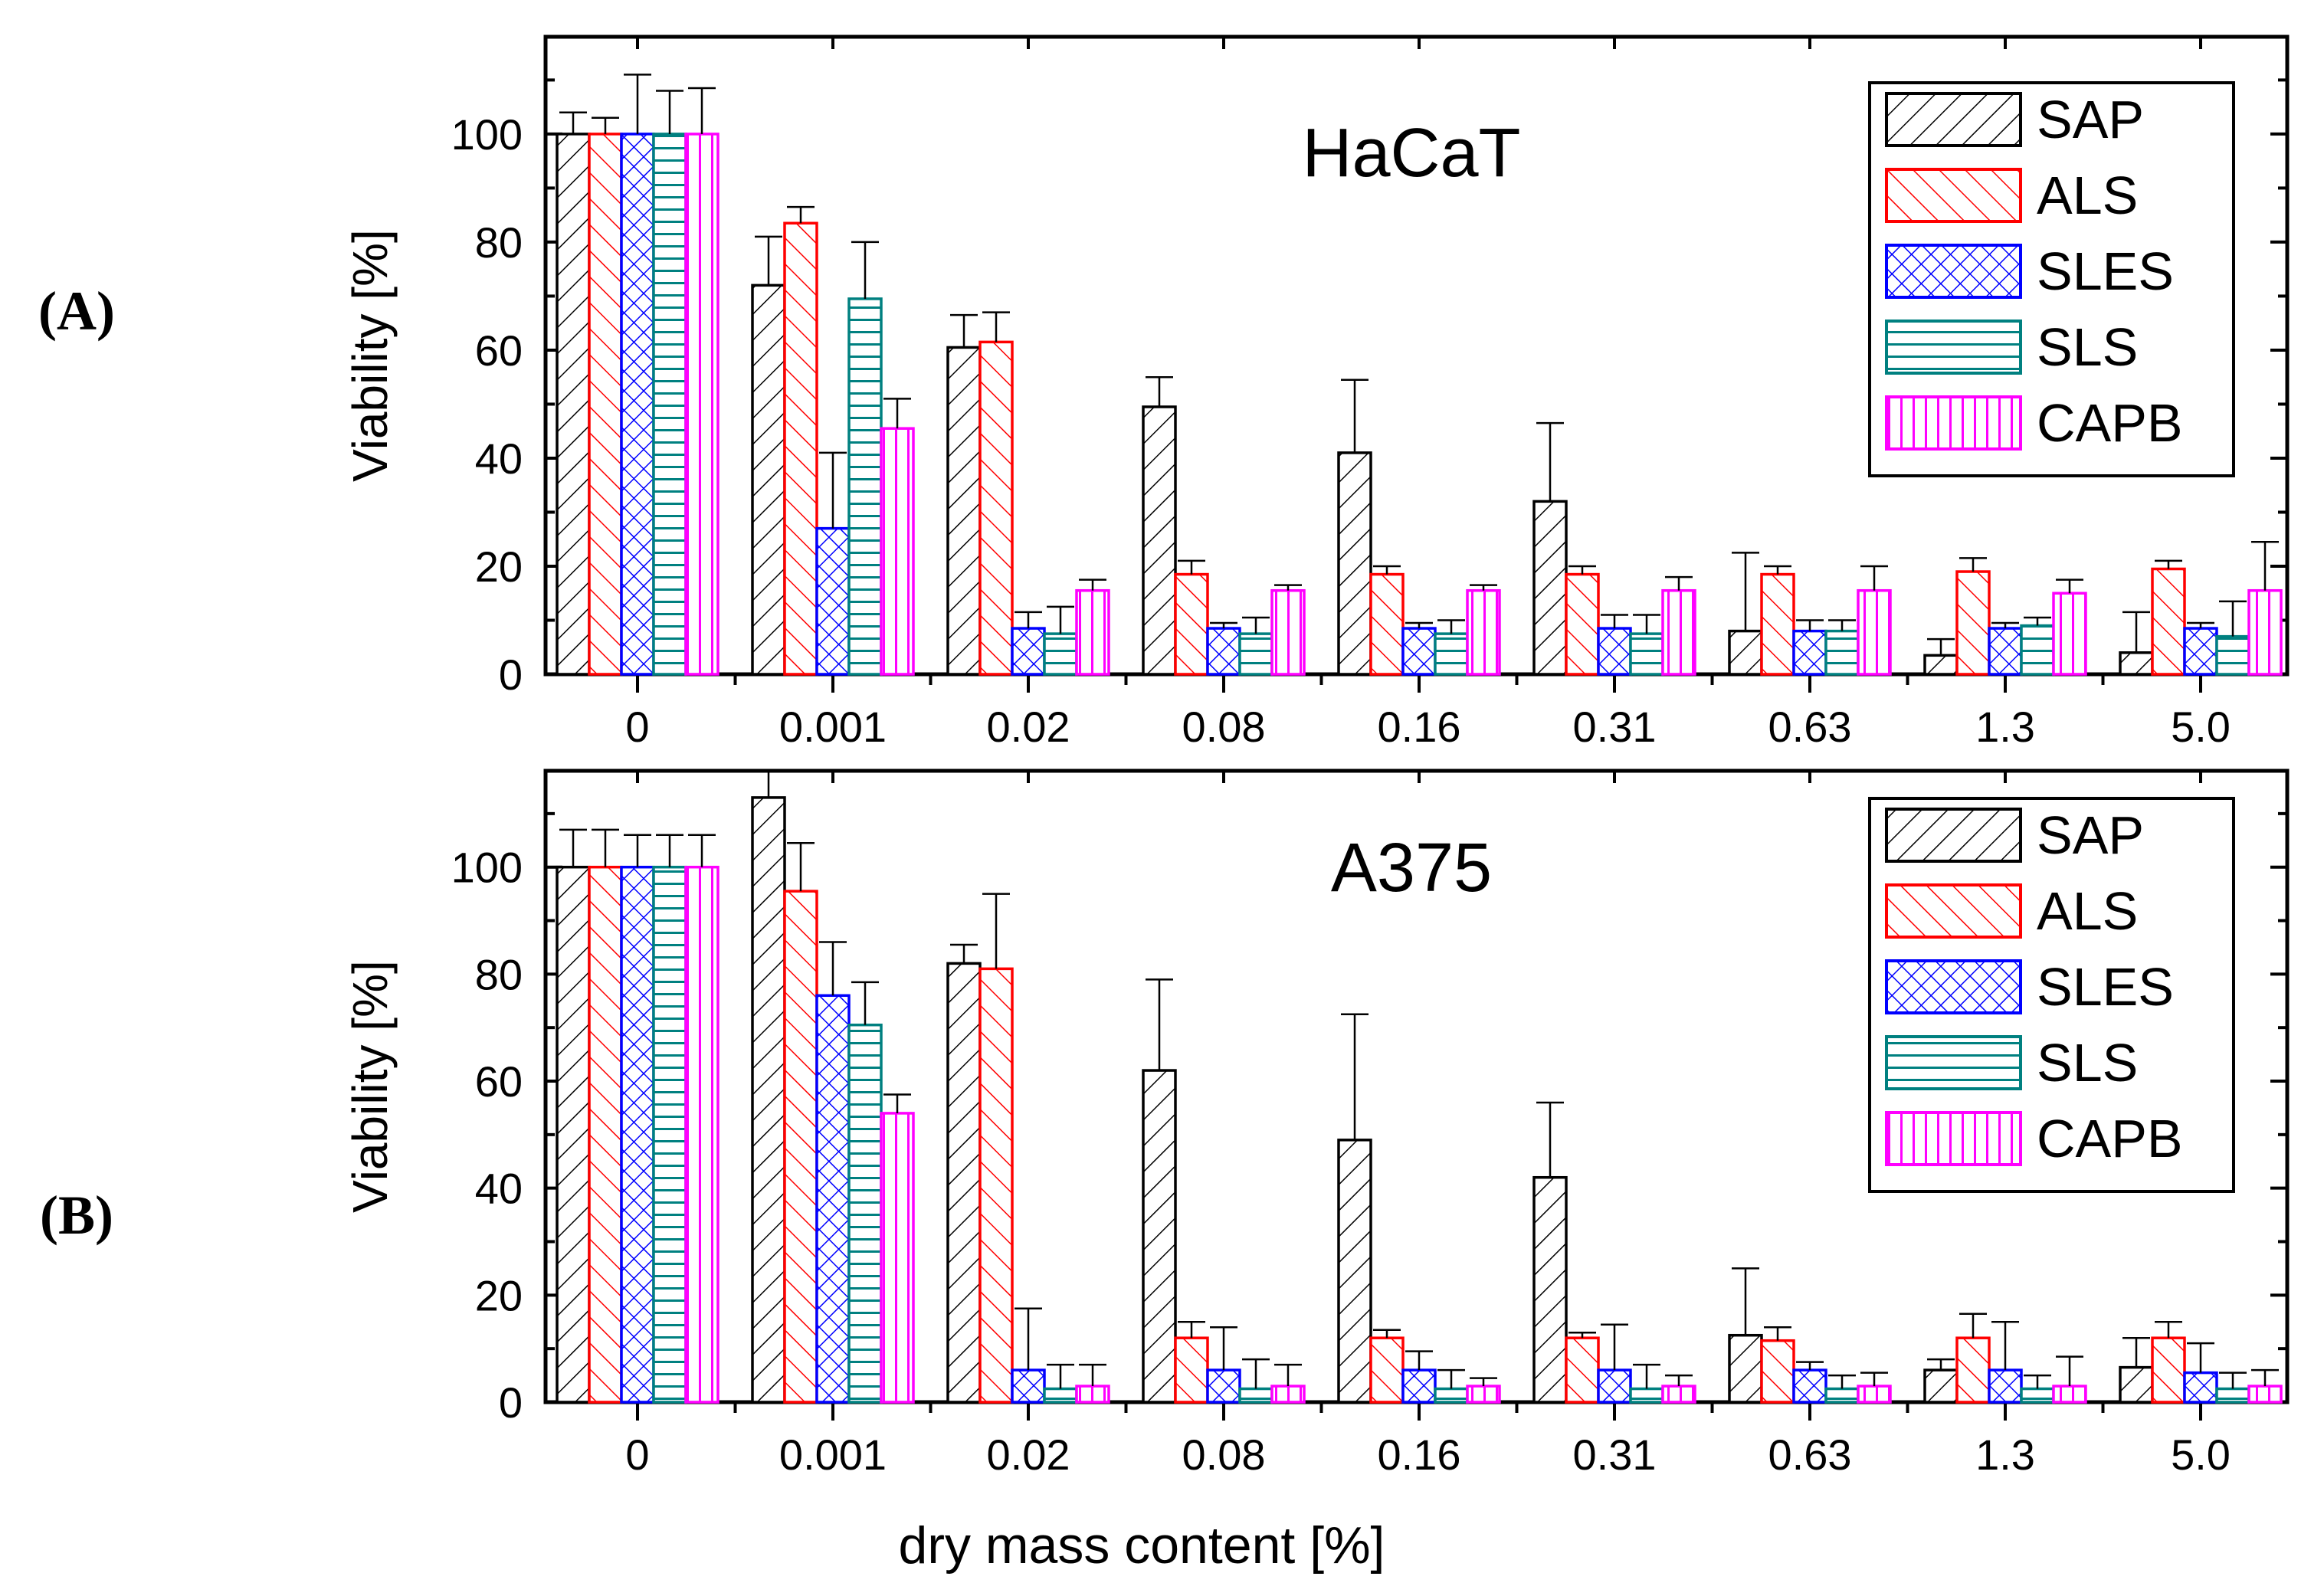 This screenshot has height=1596, width=2324. I want to click on x-tick-label: 1.3, so click(2005, 1455).